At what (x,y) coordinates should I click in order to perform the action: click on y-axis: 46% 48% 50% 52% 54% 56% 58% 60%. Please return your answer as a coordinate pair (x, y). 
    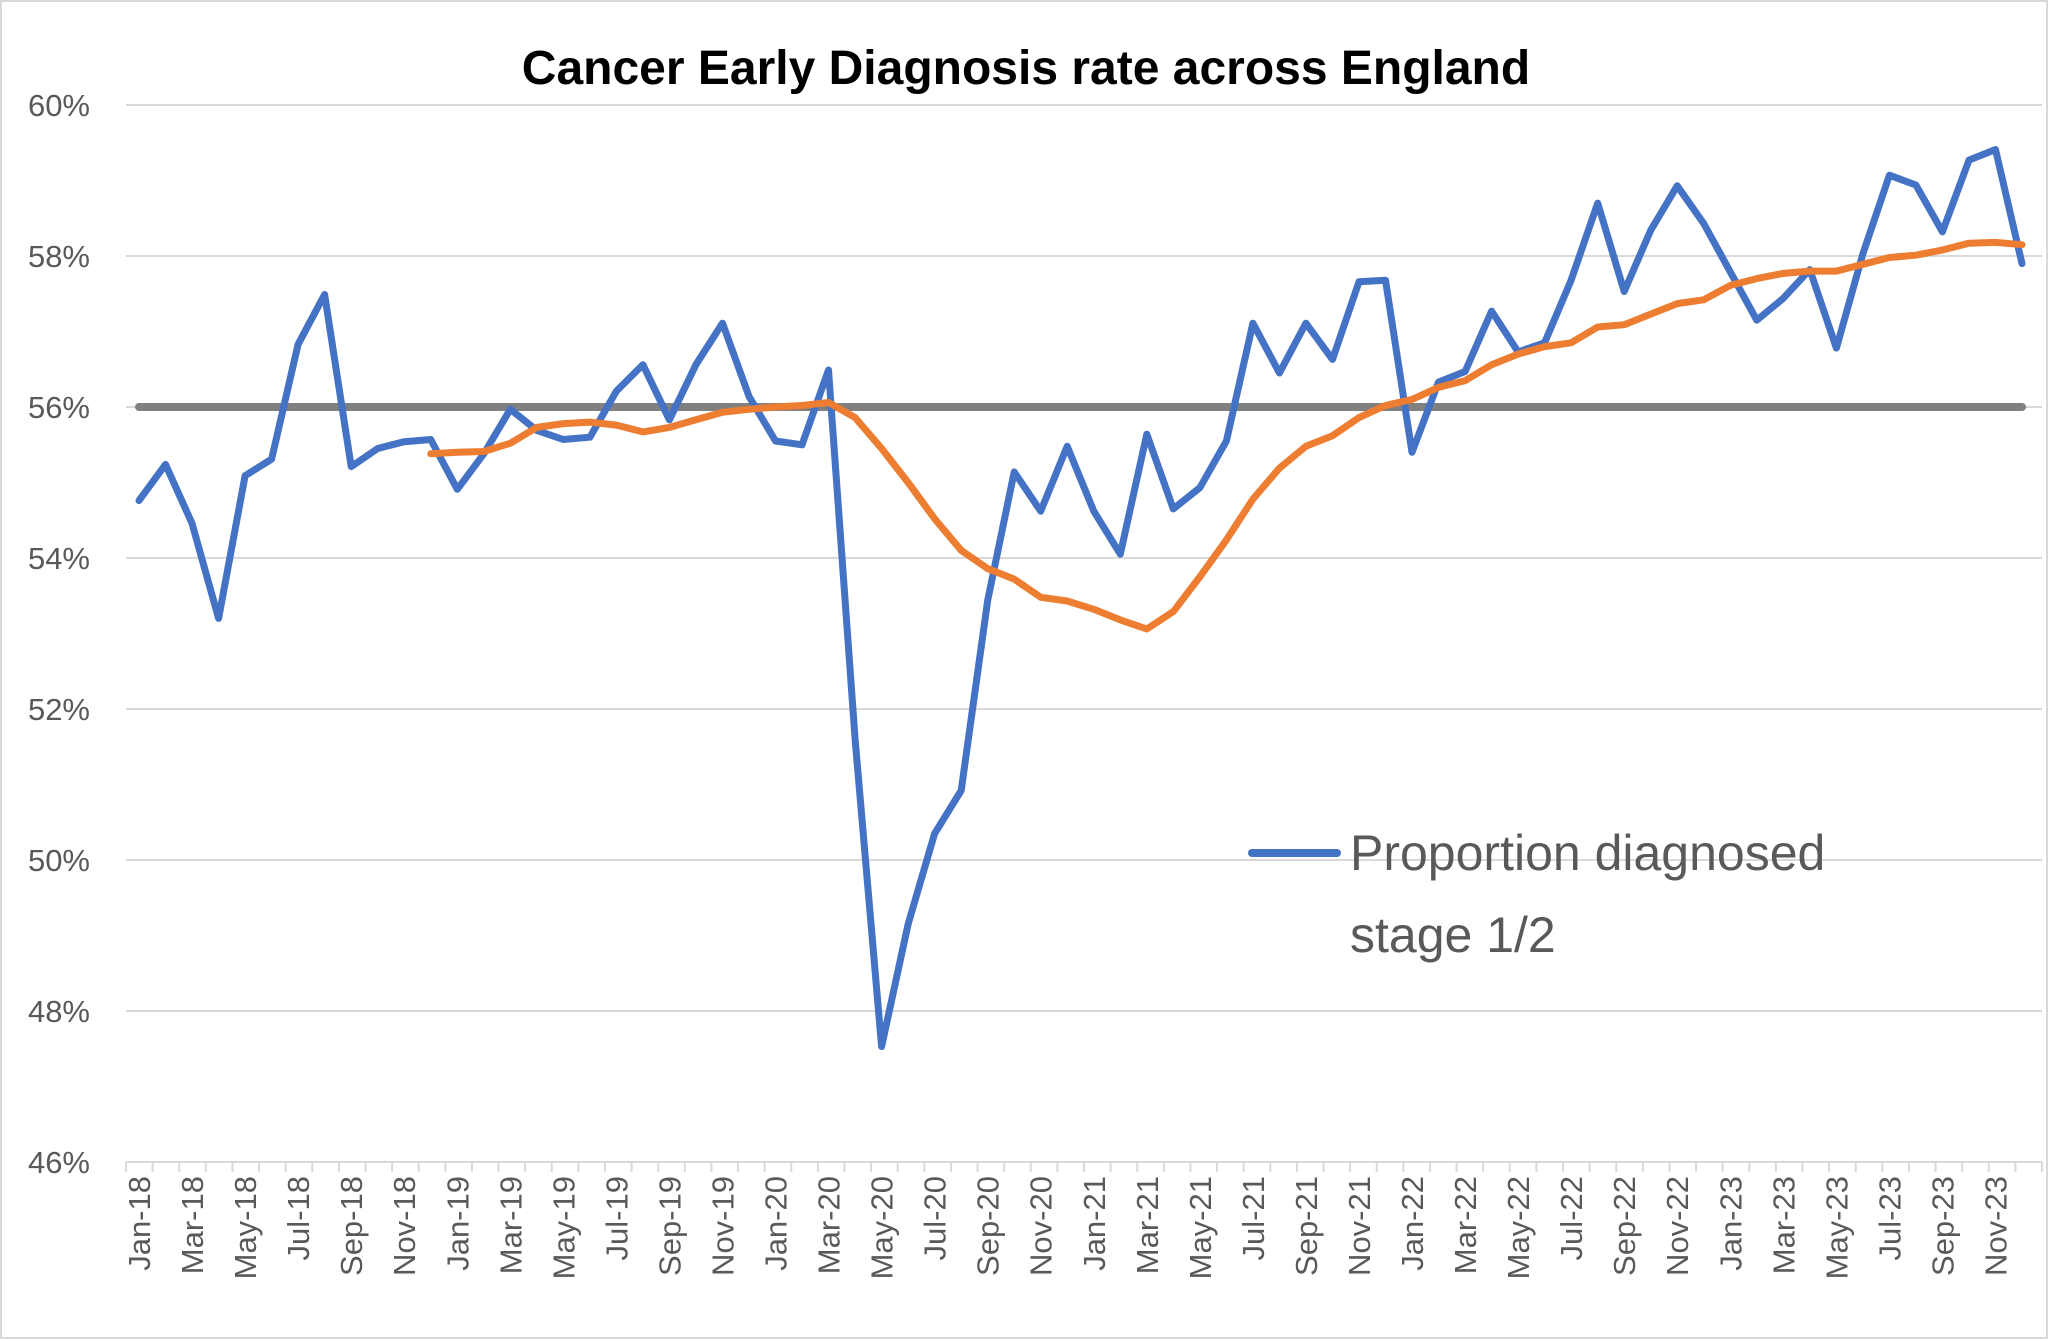
    Looking at the image, I should click on (59, 634).